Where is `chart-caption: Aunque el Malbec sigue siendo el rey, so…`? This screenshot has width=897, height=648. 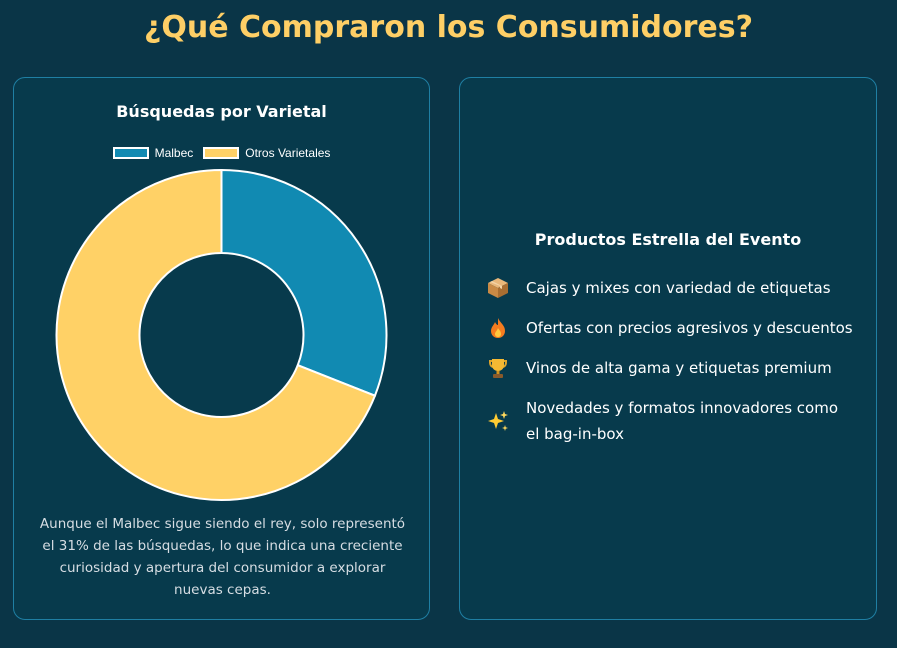
chart-caption: Aunque el Malbec sigue siendo el rey, so… is located at coordinates (222, 557).